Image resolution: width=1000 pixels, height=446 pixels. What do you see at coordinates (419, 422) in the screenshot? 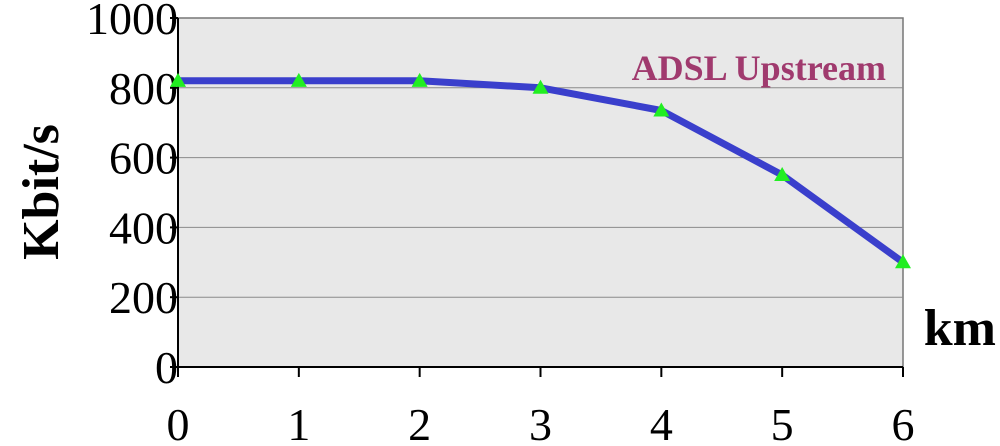
I see `x-tick-label-2: 2` at bounding box center [419, 422].